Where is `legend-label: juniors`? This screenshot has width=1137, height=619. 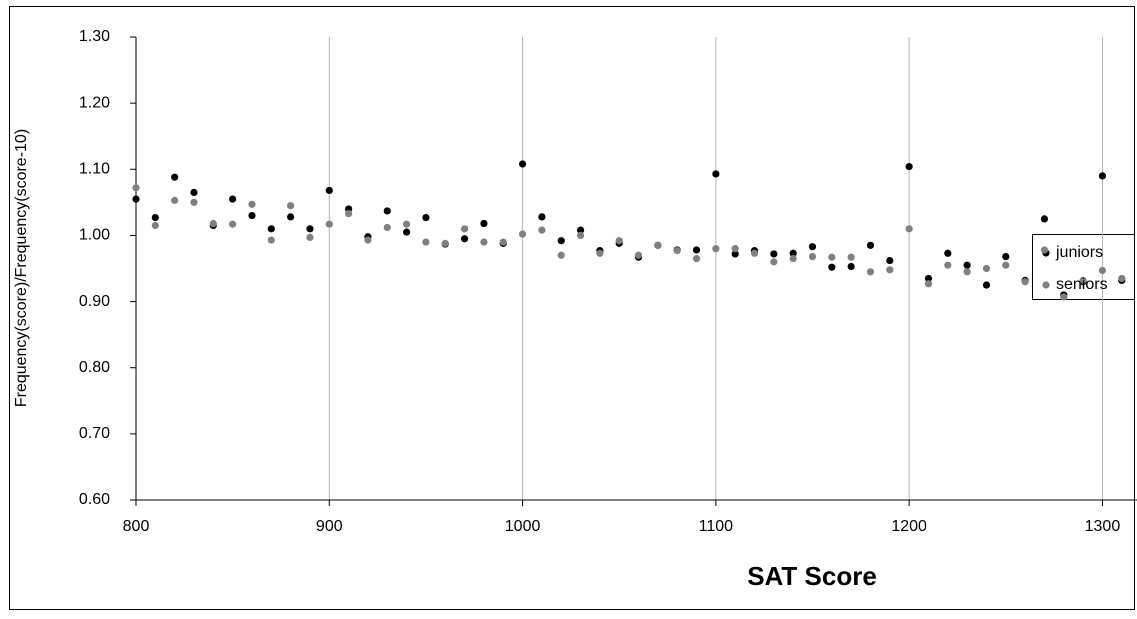
legend-label: juniors is located at coordinates (1079, 252).